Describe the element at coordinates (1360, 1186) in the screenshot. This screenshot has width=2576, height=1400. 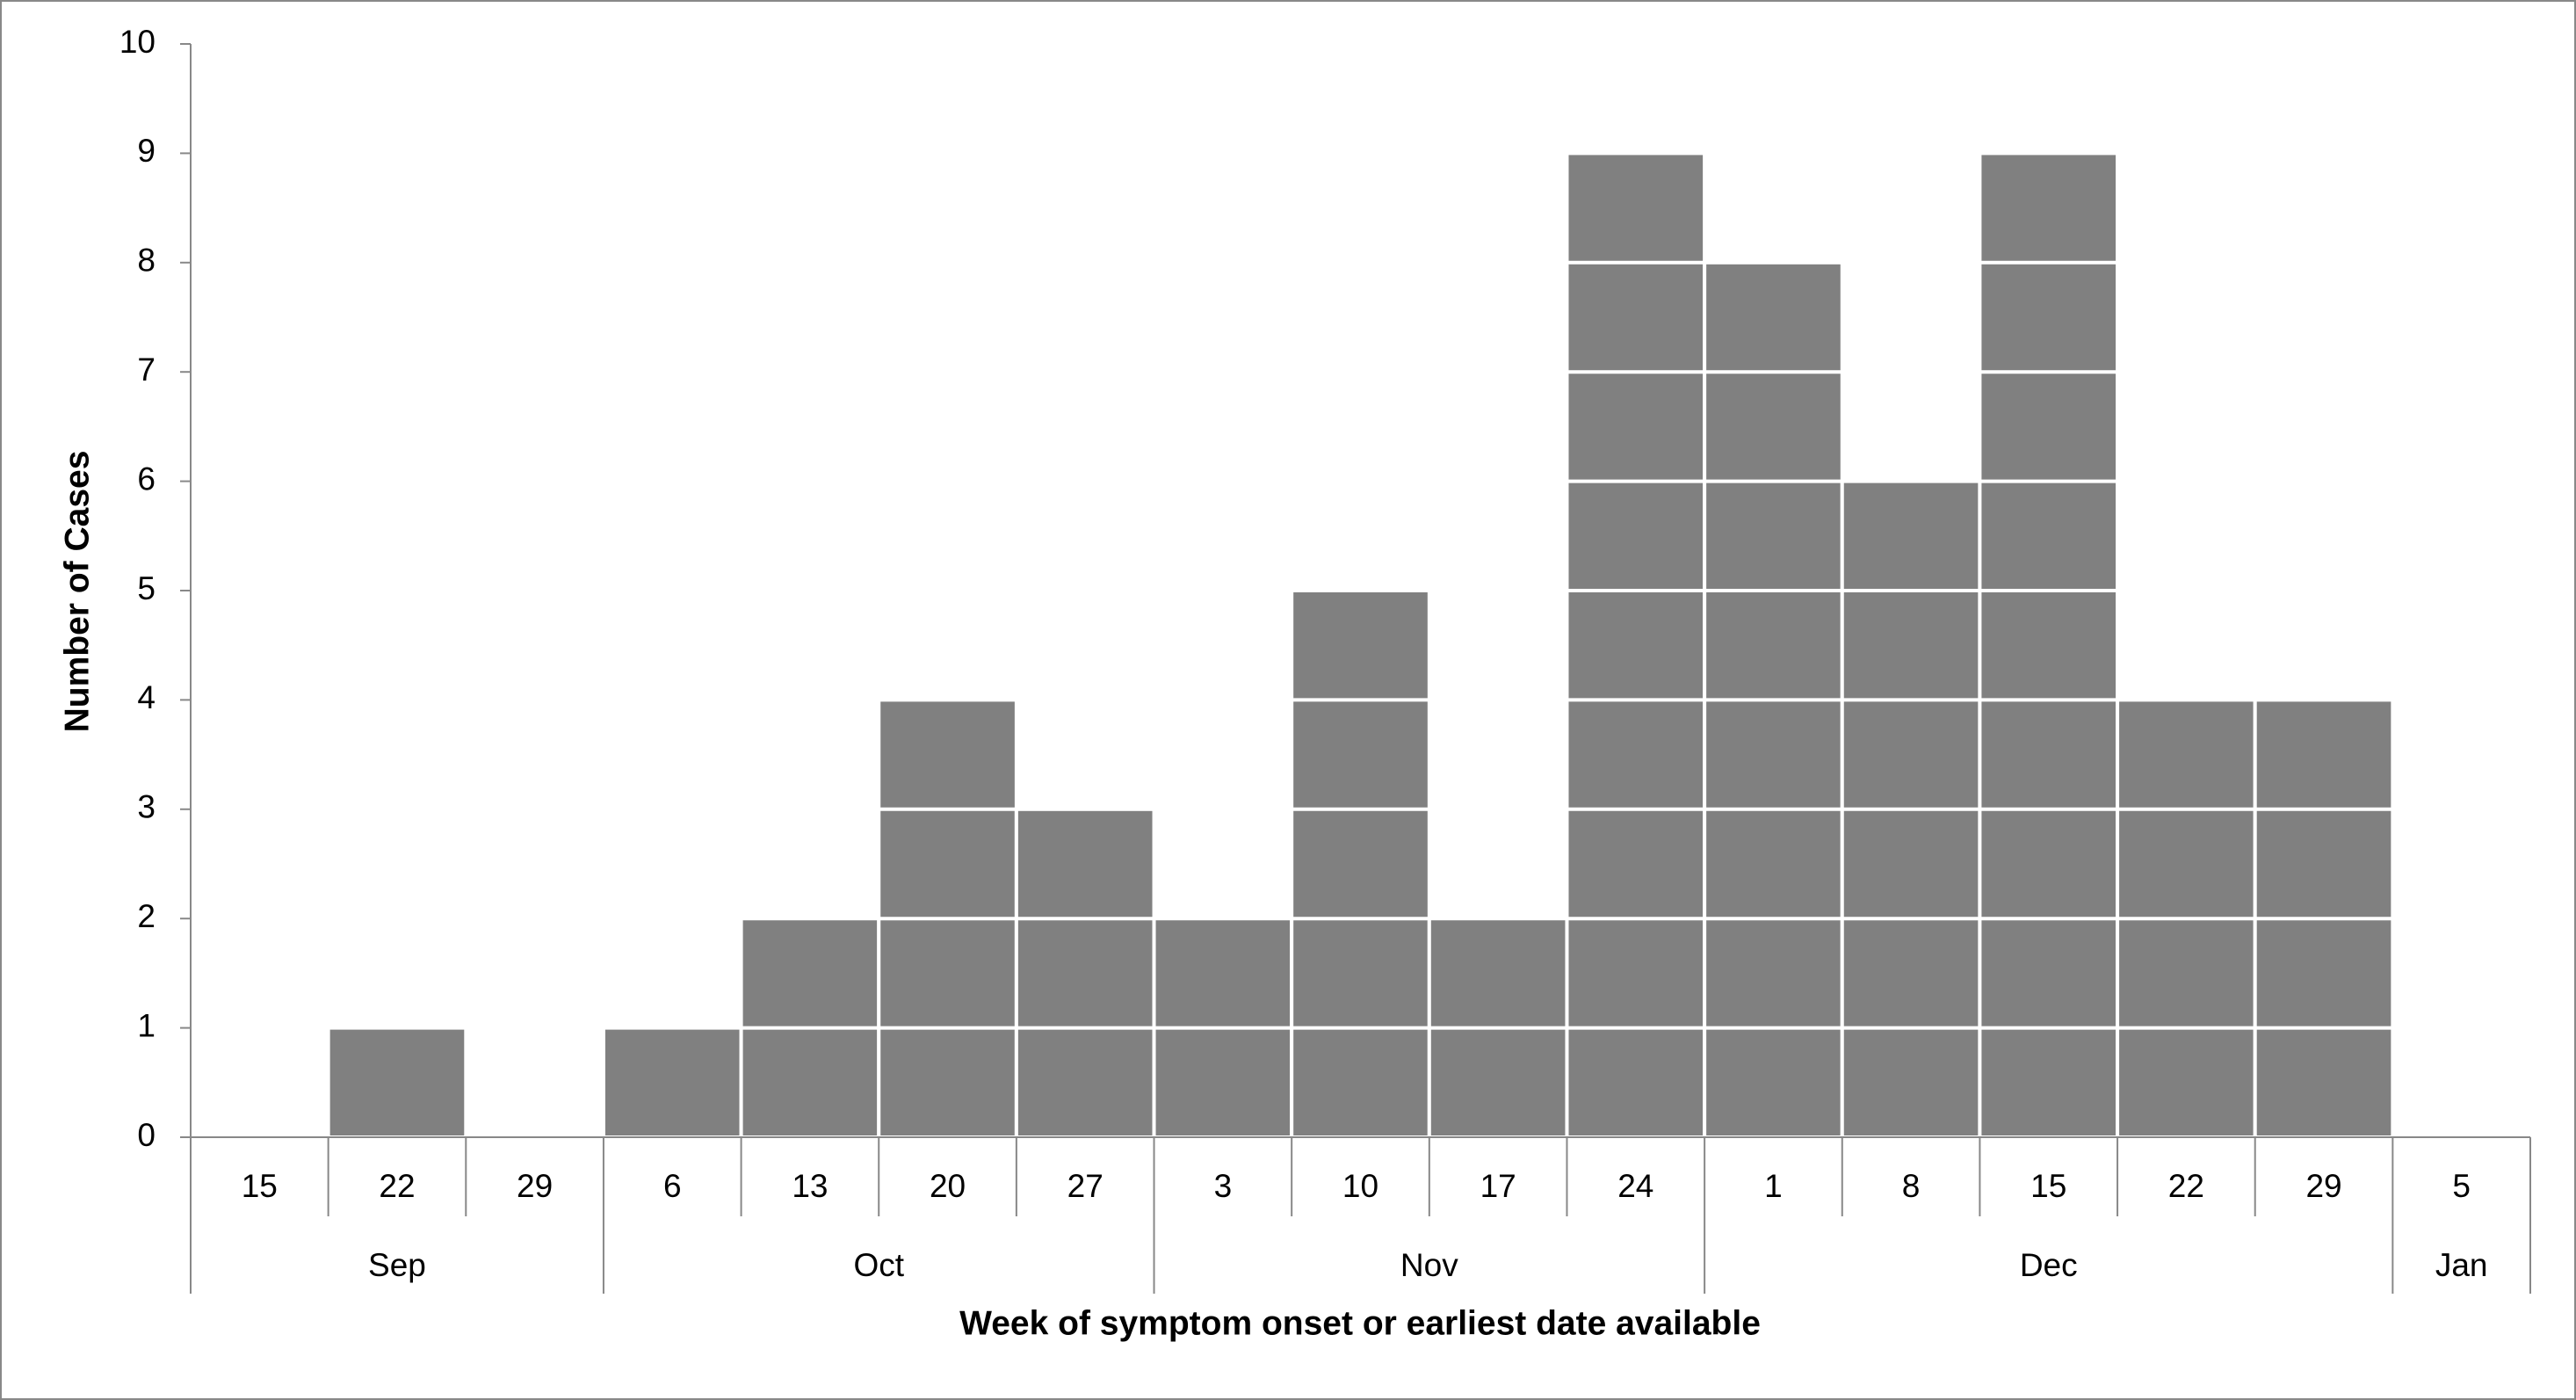
I see `x-tick-label: 10` at that location.